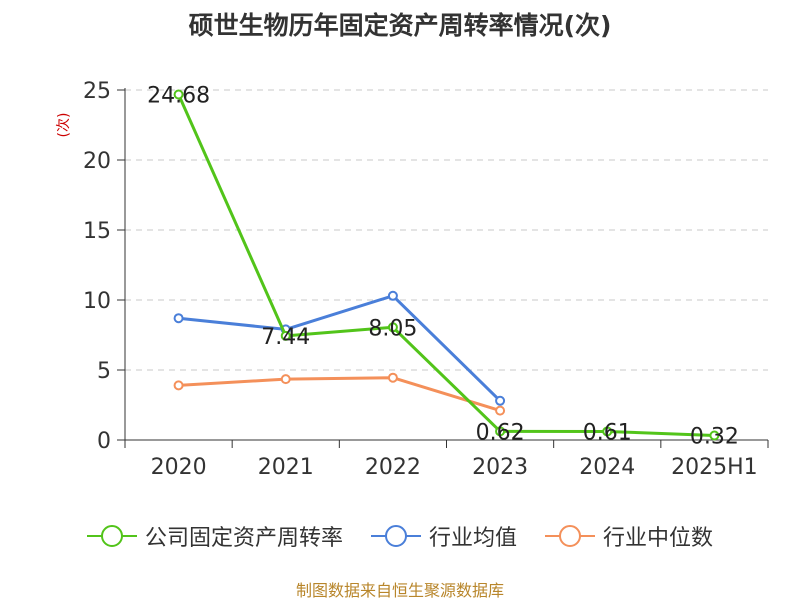  Describe the element at coordinates (179, 467) in the screenshot. I see `x-tick-label: 2020` at that location.